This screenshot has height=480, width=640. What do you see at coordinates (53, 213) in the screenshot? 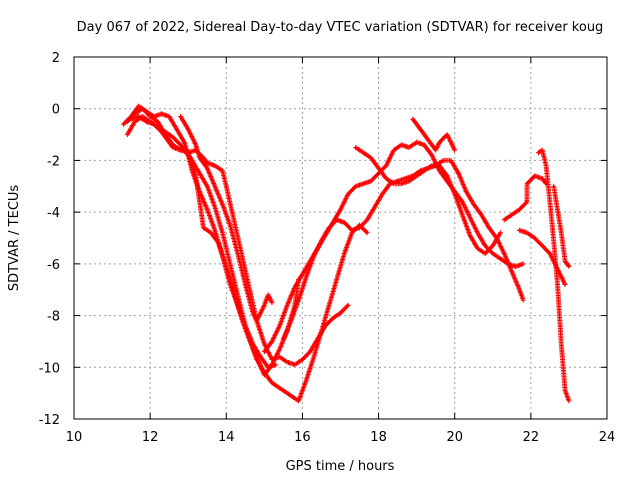
I see `y-tick-label: -4` at bounding box center [53, 213].